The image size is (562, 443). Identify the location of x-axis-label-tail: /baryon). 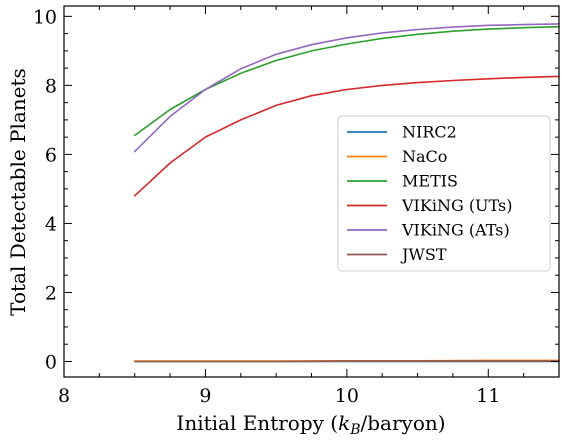
(403, 423).